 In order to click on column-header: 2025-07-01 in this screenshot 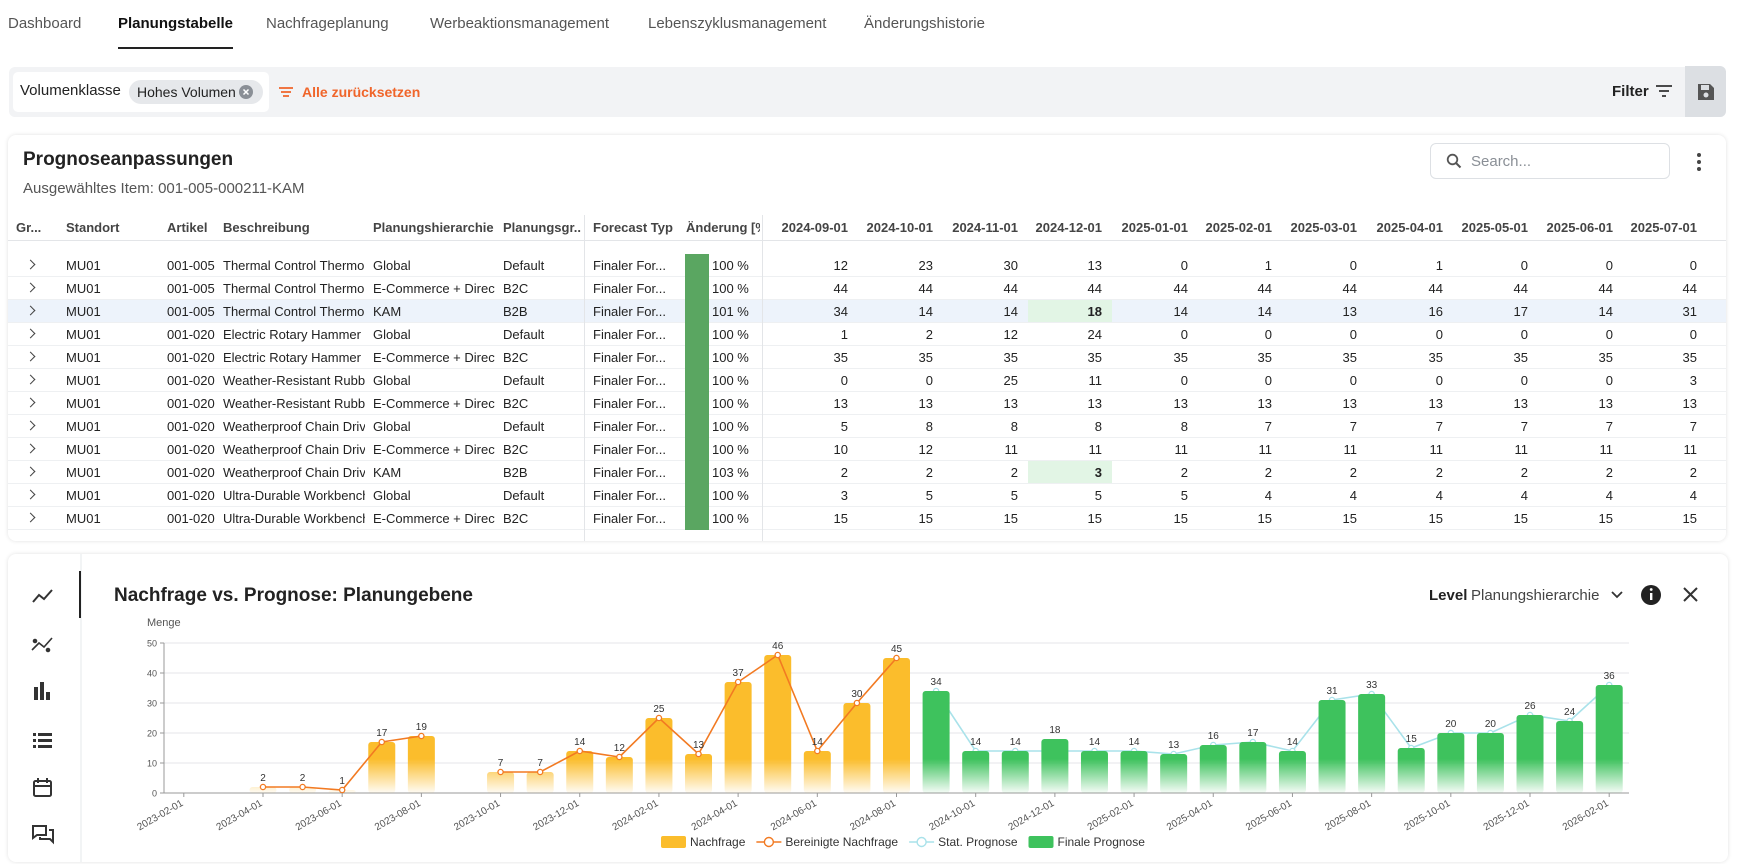, I will do `click(1654, 227)`.